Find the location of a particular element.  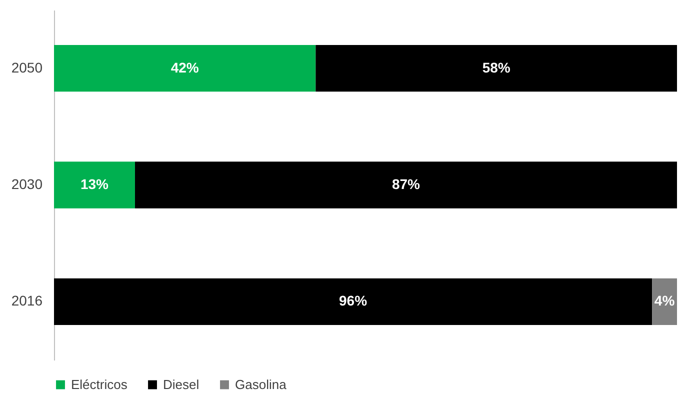

data-label: 13% is located at coordinates (95, 184).